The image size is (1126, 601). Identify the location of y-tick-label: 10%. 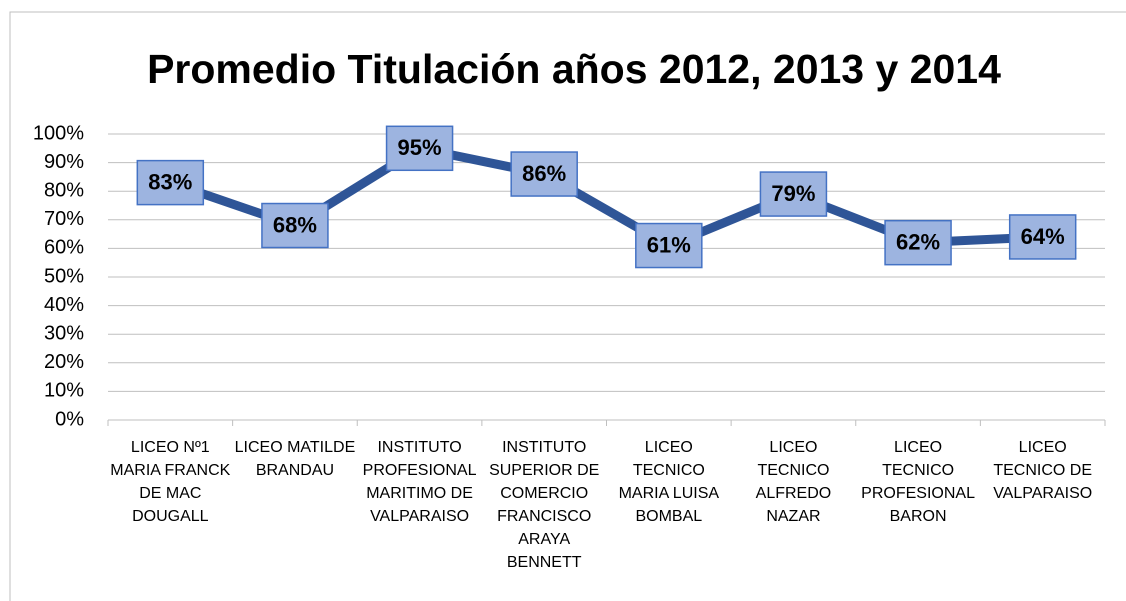
(64, 391).